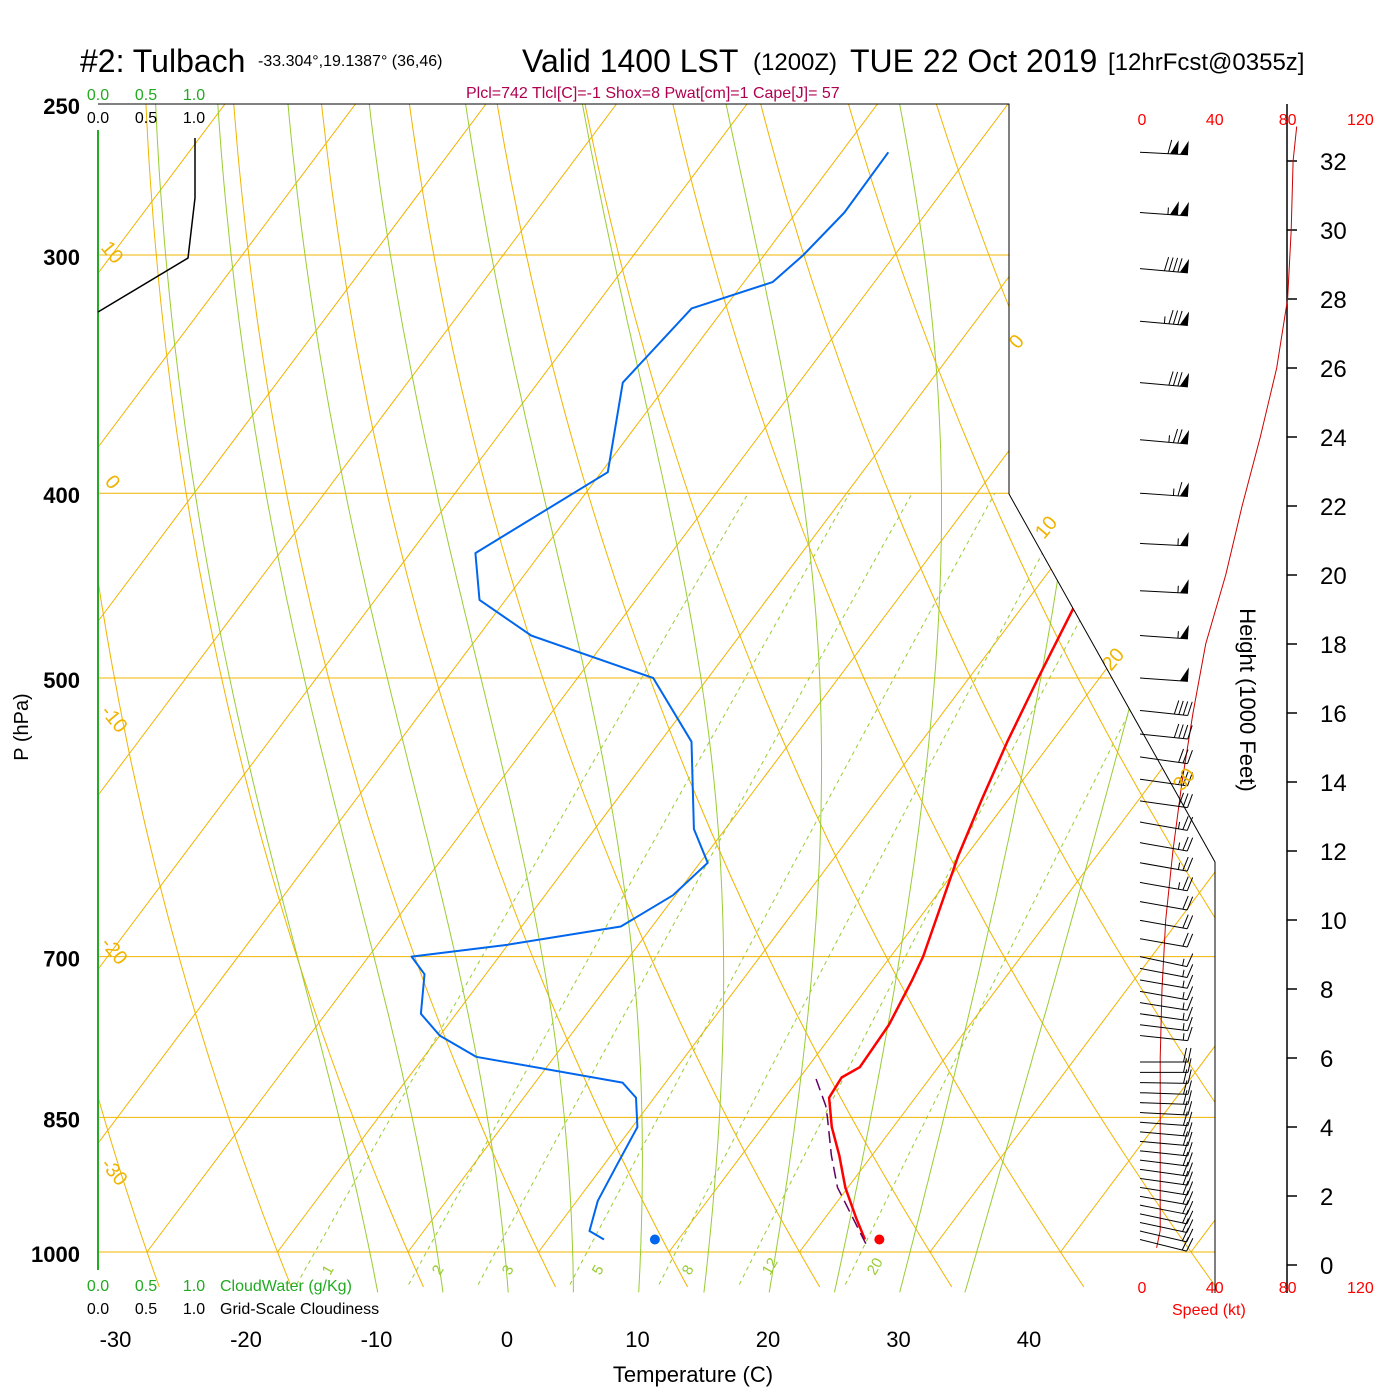  Describe the element at coordinates (1029, 1339) in the screenshot. I see `x-tick-label: 40` at that location.